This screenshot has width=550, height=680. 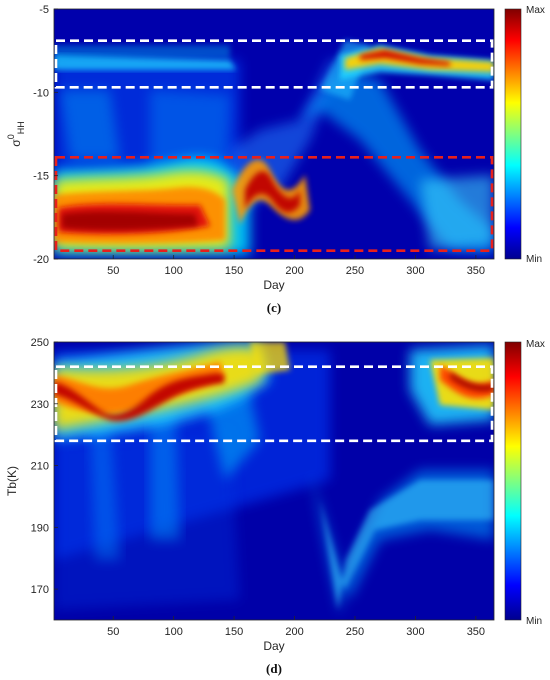 What do you see at coordinates (41, 177) in the screenshot?
I see `y-tick-label: -15` at bounding box center [41, 177].